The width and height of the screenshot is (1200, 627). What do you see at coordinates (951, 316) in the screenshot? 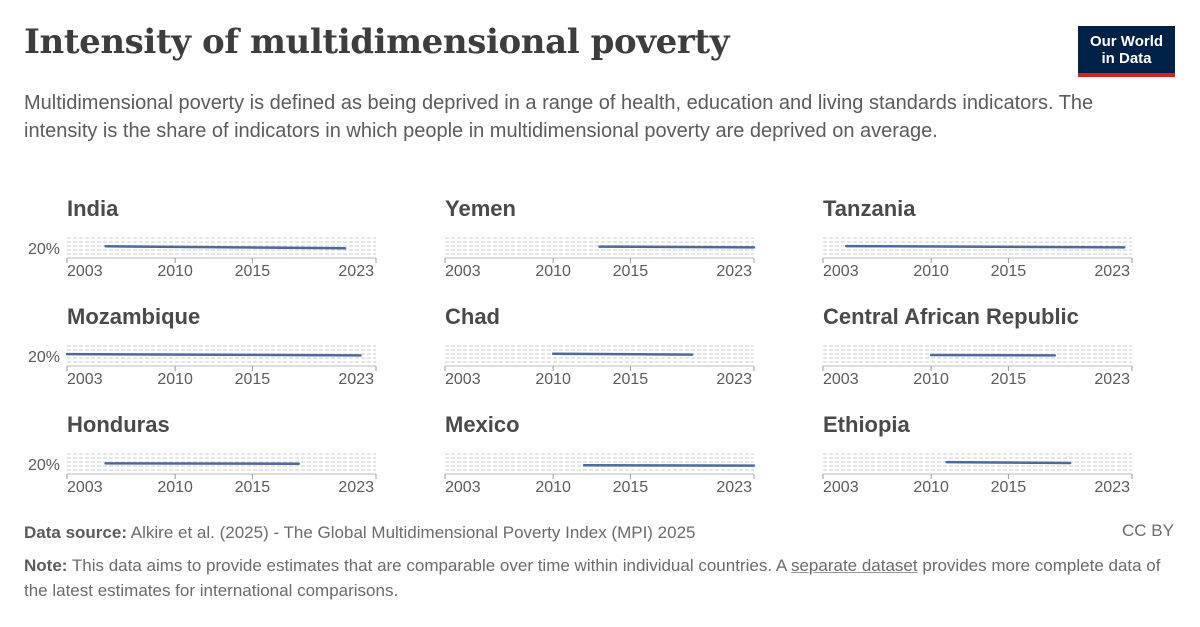
I see `panel-country-name: Central African Republic` at bounding box center [951, 316].